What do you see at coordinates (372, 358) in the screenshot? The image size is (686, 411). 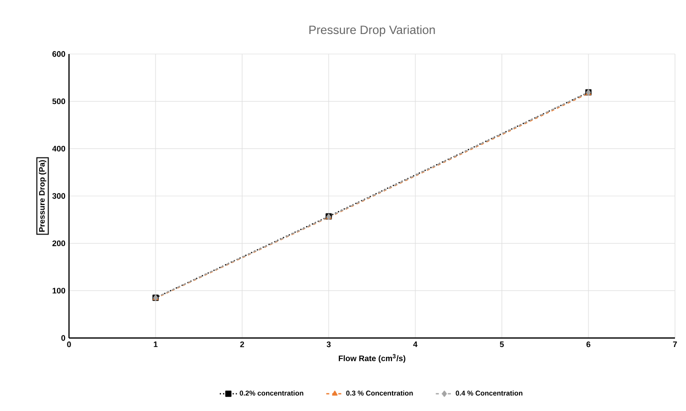 I see `x-axis-title: Flow Rate (cm$^{3}$/s)` at bounding box center [372, 358].